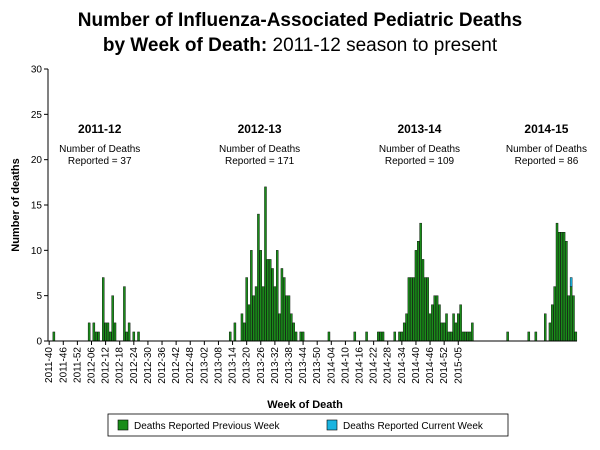  What do you see at coordinates (260, 129) in the screenshot?
I see `season-label: 2012-13` at bounding box center [260, 129].